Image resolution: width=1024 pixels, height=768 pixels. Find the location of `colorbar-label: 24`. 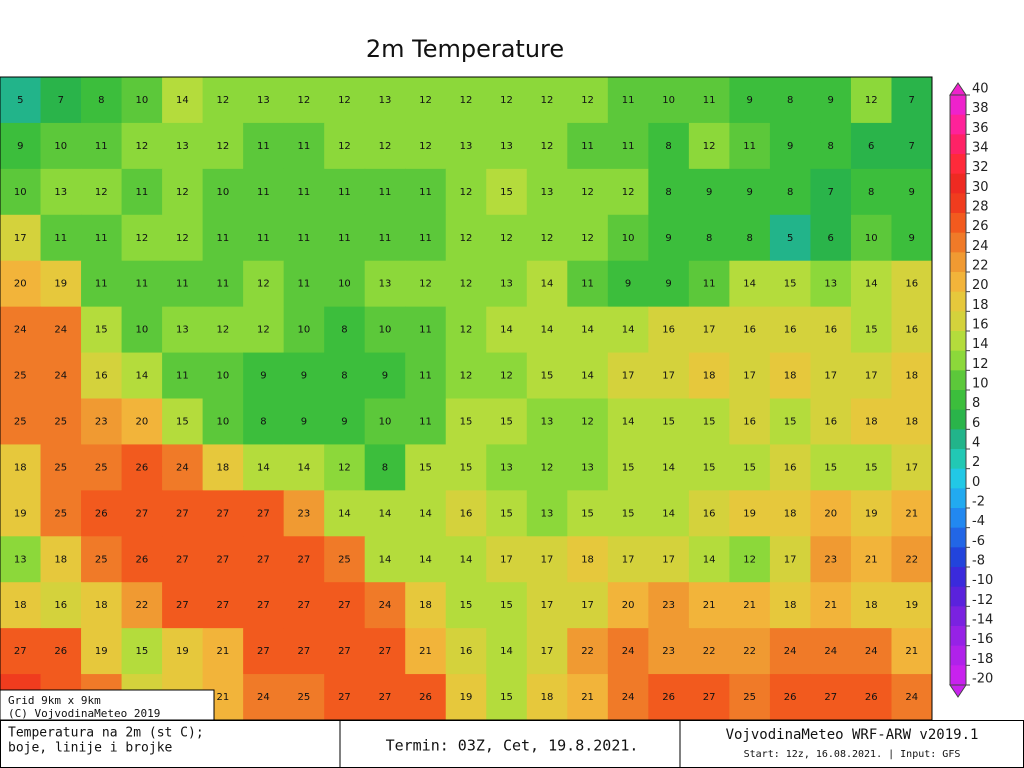

colorbar-label: 24 is located at coordinates (980, 246).